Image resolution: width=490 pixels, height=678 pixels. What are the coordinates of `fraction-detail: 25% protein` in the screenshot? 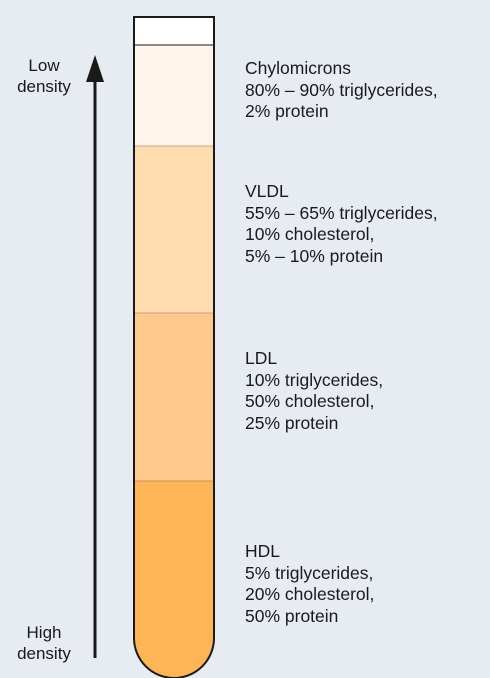 It's located at (292, 422).